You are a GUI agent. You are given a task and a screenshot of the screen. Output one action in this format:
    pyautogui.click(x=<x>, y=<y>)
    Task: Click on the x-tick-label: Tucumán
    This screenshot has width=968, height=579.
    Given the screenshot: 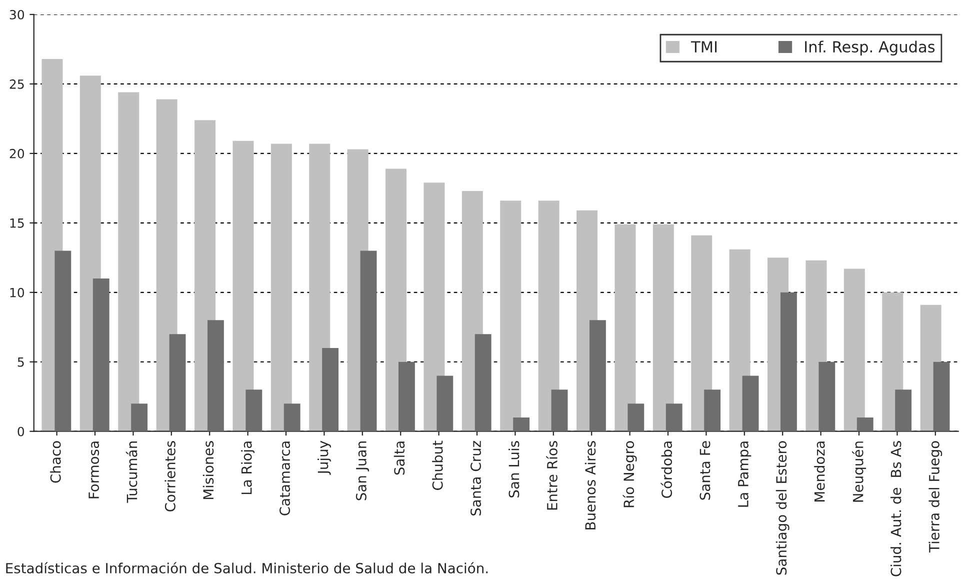 What is the action you would take?
    pyautogui.click(x=132, y=472)
    